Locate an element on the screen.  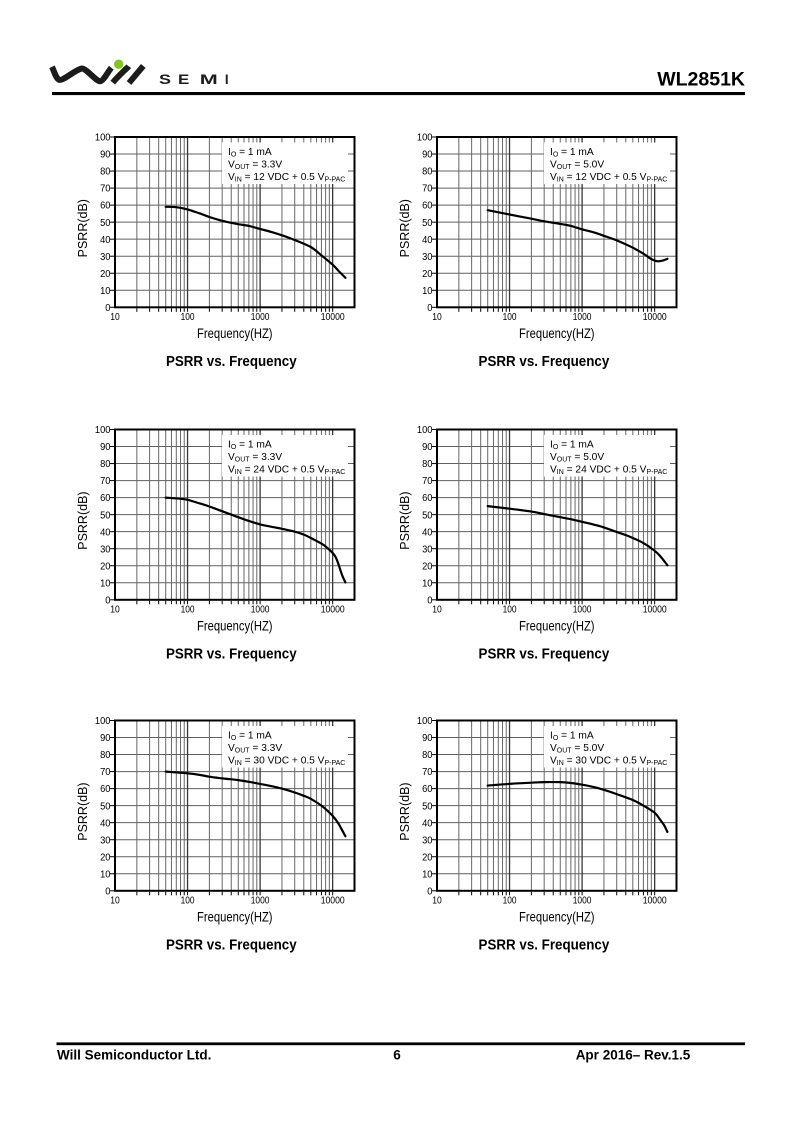
svg-text: Will Semiconductor Ltd. is located at coordinates (134, 1054).